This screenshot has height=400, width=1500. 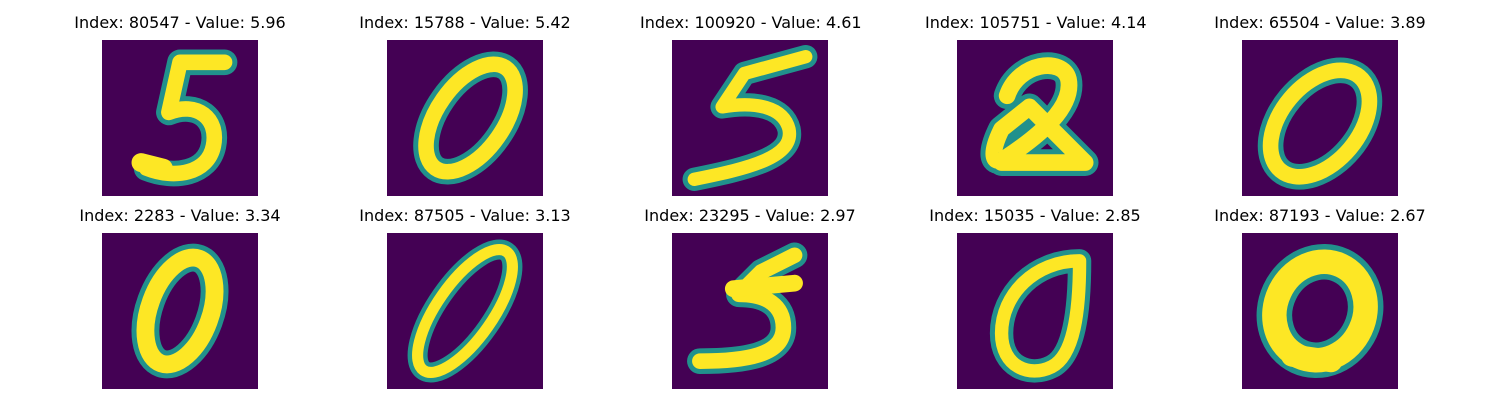 I want to click on image-title: Index: 87193 - Value: 2.67, so click(x=1320, y=215).